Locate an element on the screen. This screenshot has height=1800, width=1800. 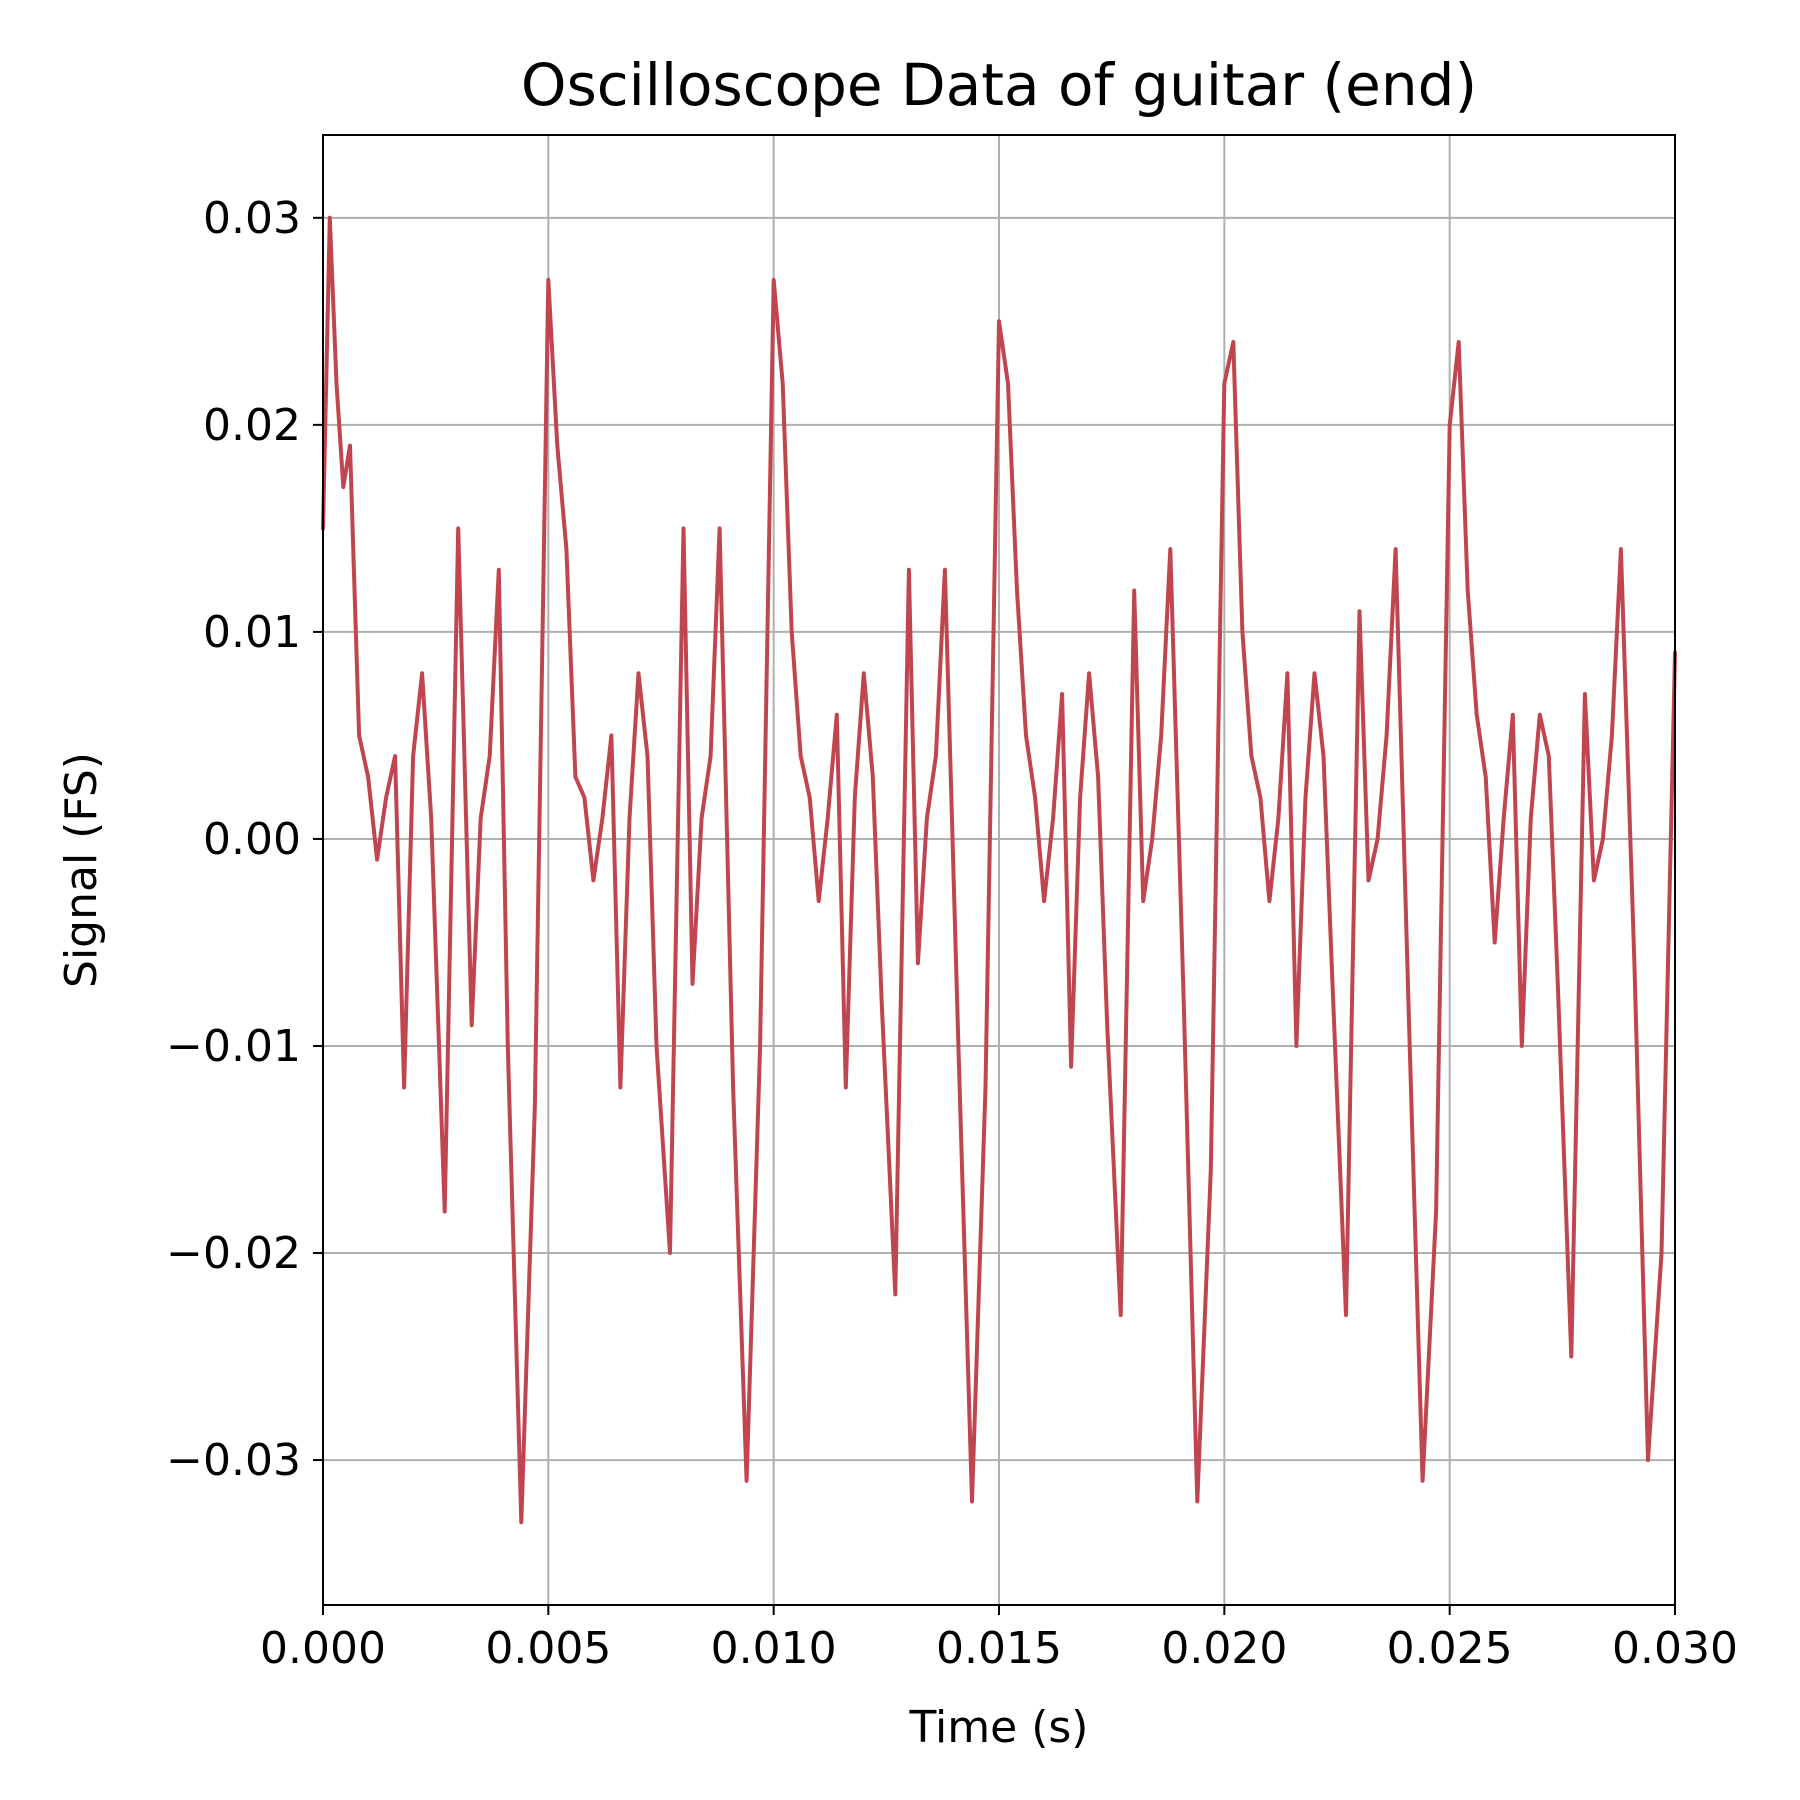
x-tick-label: 0.000 is located at coordinates (323, 1648).